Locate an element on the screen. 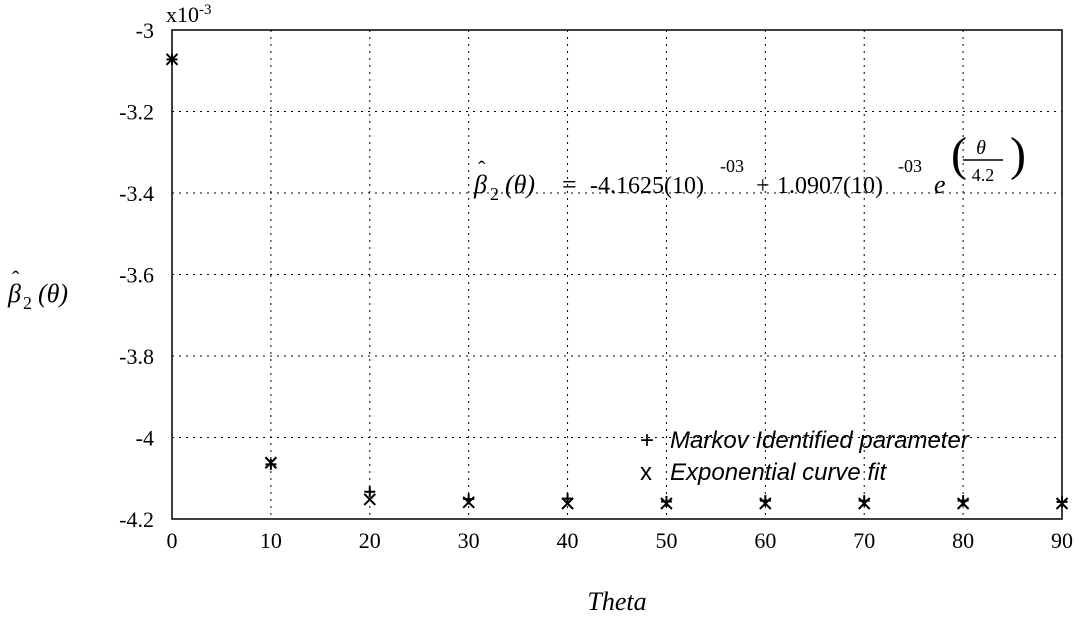  equation-lhs-symbol: β is located at coordinates (480, 184).